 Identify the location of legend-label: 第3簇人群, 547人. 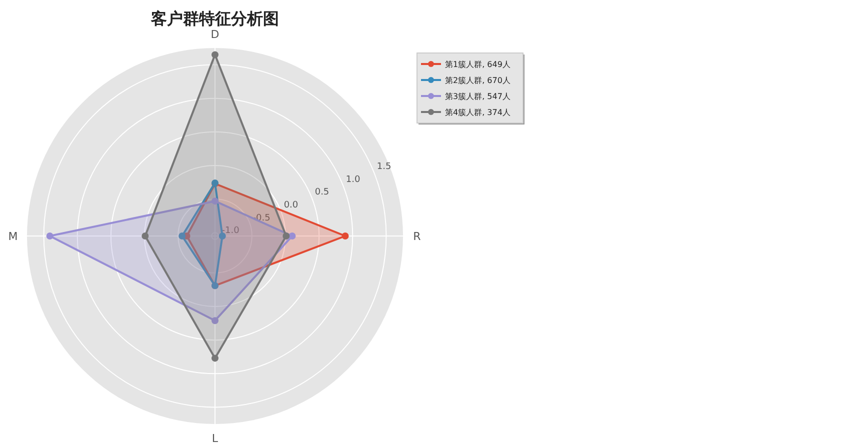
(477, 96).